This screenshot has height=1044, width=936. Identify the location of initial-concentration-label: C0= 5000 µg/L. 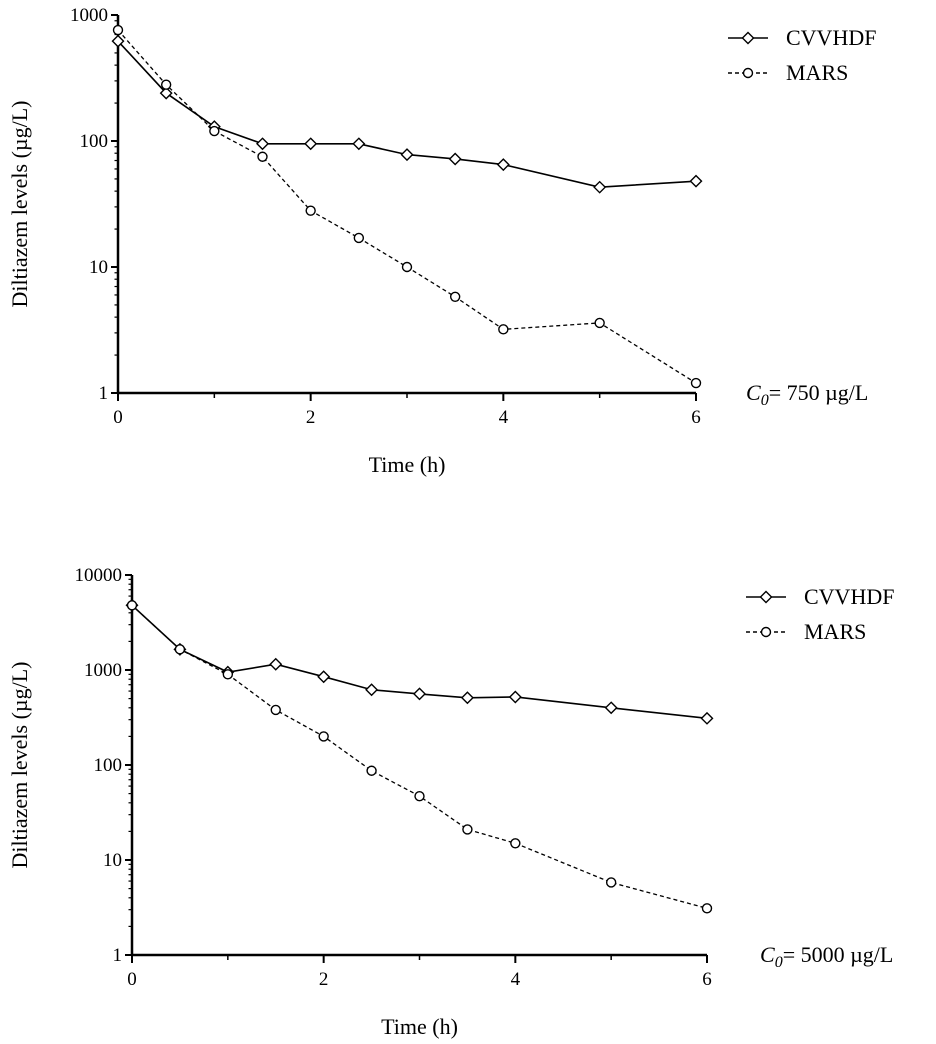
(826, 956).